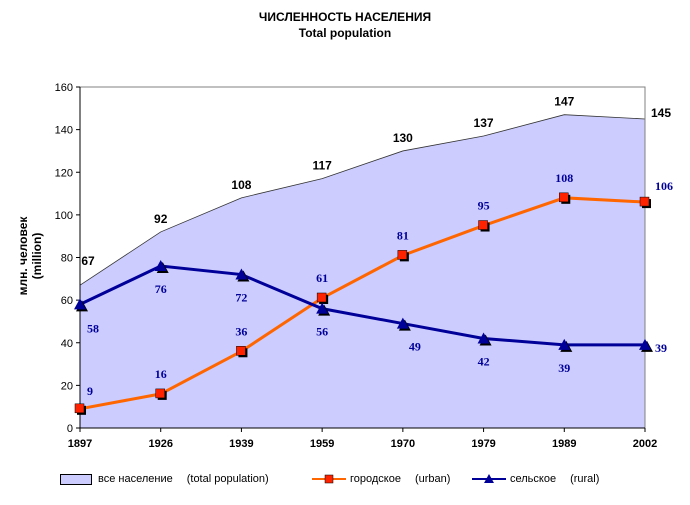  I want to click on x-tick-label-1939: 1939, so click(241, 444).